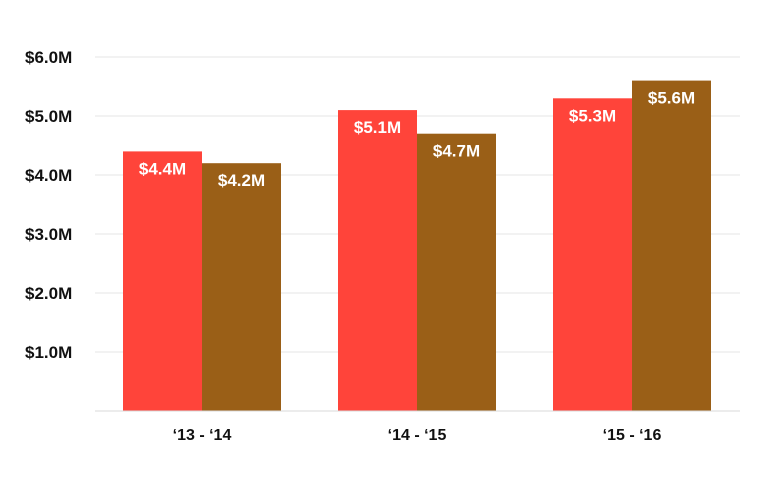 This screenshot has width=778, height=500. What do you see at coordinates (48, 293) in the screenshot?
I see `y-tick-label: $2.0M` at bounding box center [48, 293].